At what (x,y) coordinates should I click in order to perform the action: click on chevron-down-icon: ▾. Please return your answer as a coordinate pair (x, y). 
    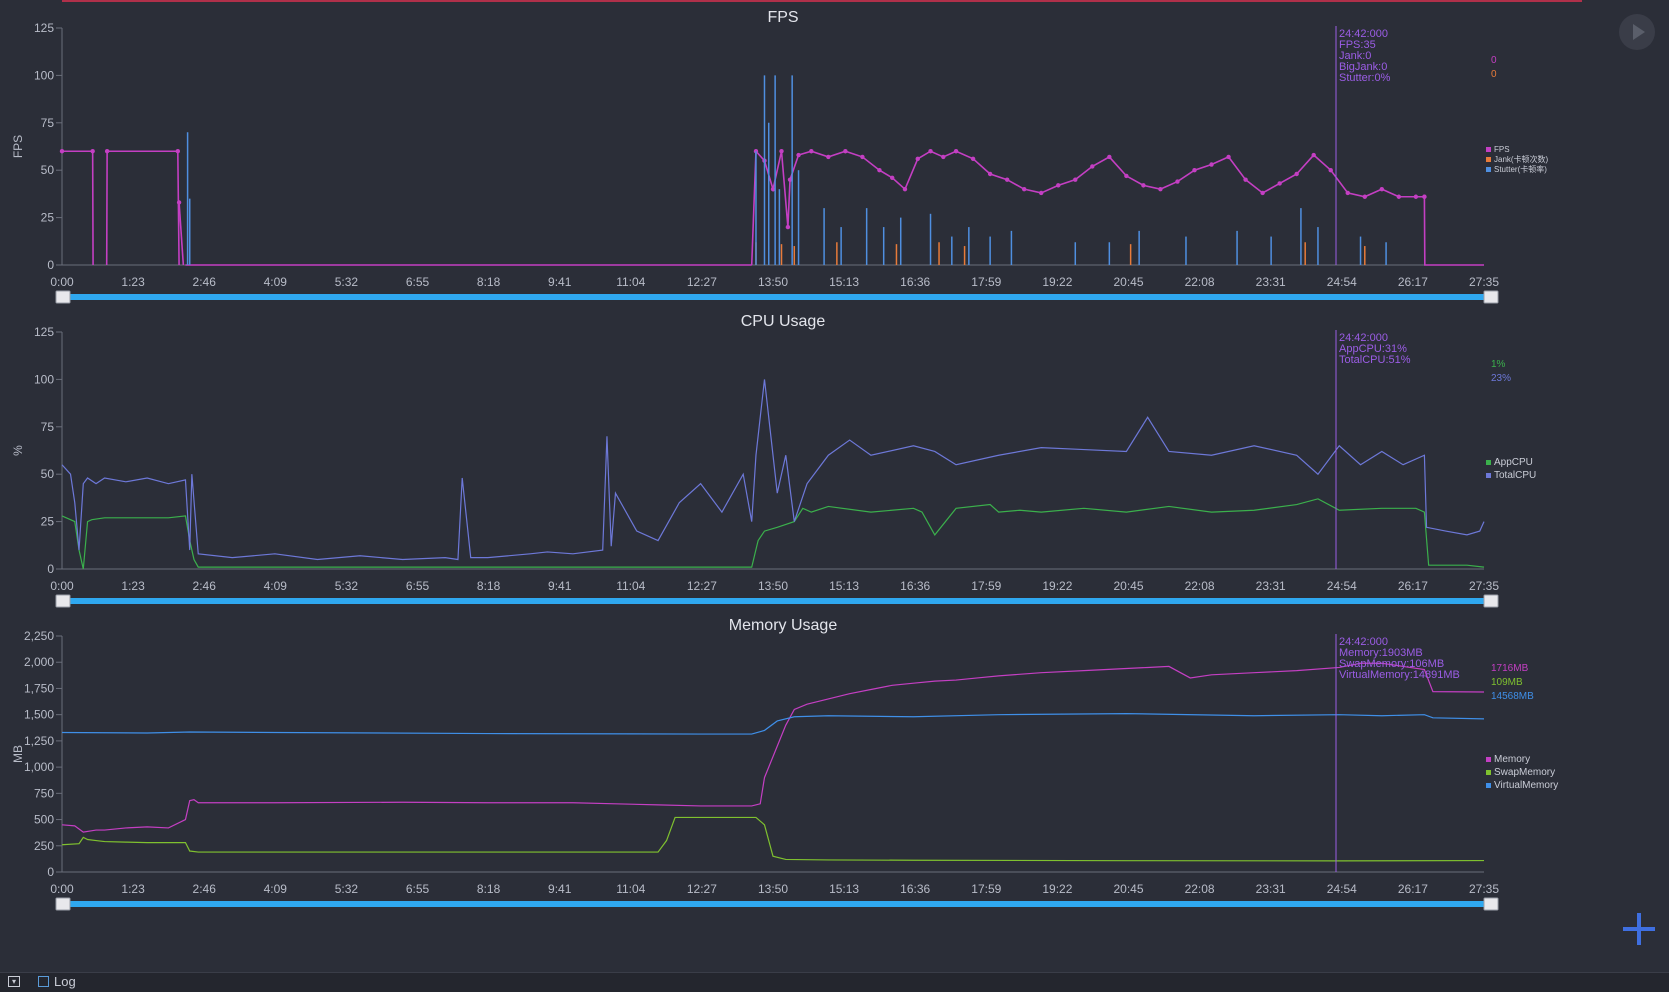
    Looking at the image, I should click on (14, 981).